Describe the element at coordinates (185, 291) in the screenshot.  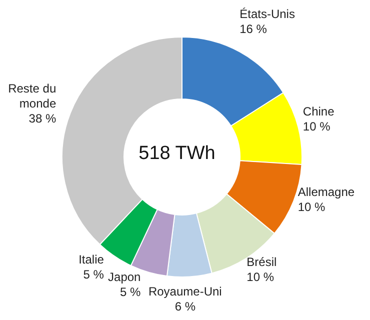
I see `slice-label: Royaume-Uni` at that location.